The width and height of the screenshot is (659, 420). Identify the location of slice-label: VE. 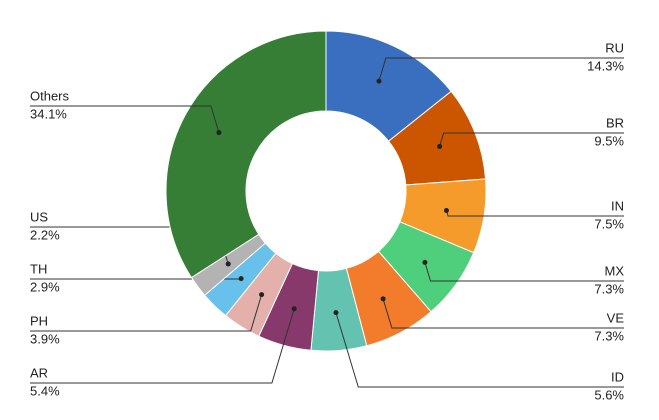
(616, 317).